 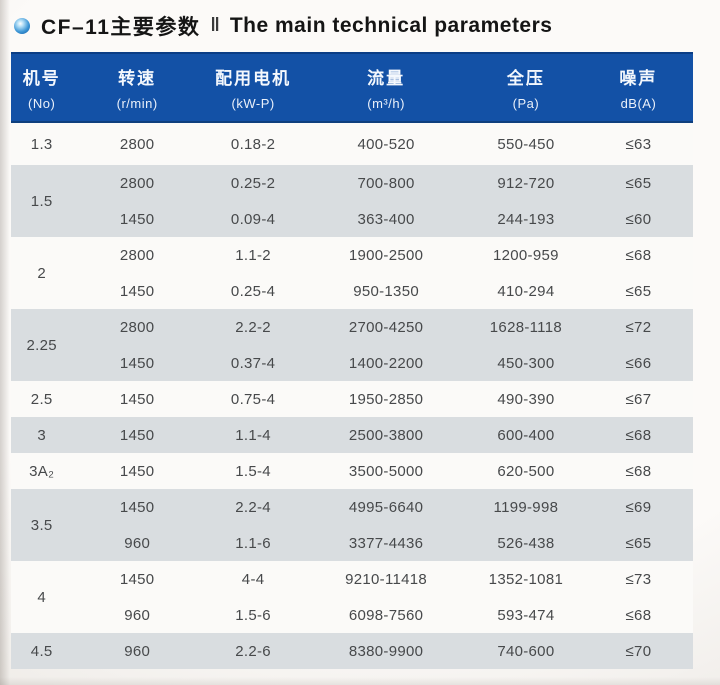 I want to click on column-header-unit: (r/min), so click(x=137, y=103).